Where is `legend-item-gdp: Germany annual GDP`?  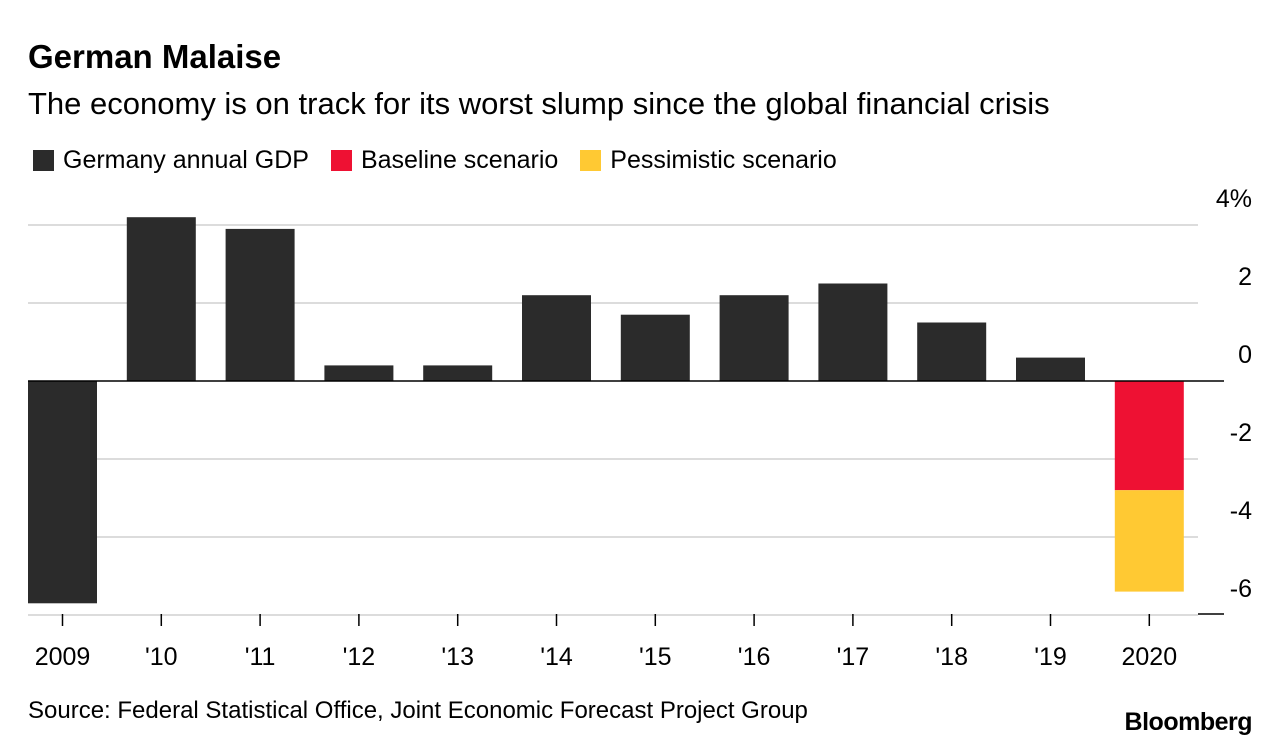 legend-item-gdp: Germany annual GDP is located at coordinates (171, 160).